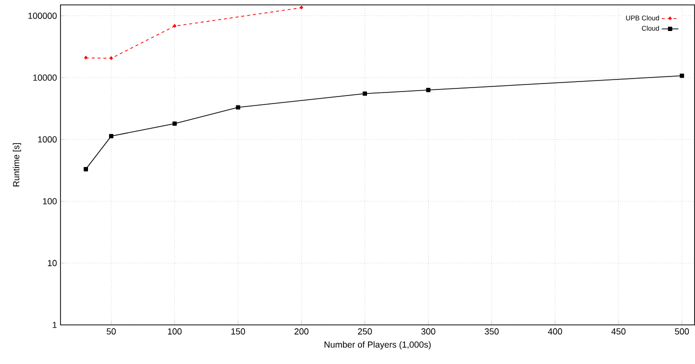 The image size is (695, 364). What do you see at coordinates (175, 331) in the screenshot?
I see `x-tick-label: 100` at bounding box center [175, 331].